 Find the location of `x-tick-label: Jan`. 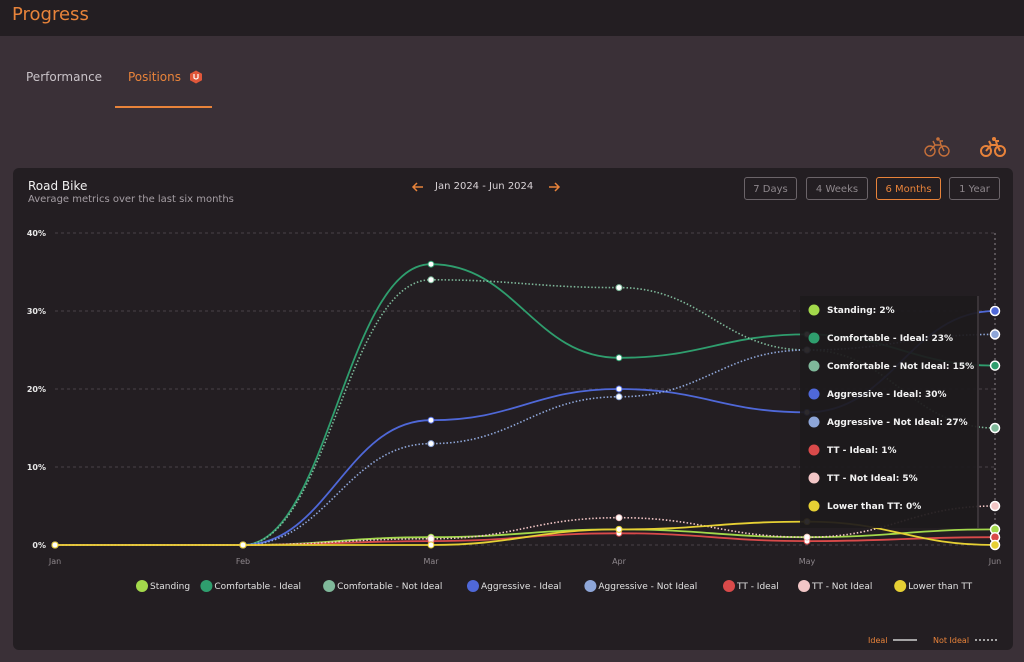

x-tick-label: Jan is located at coordinates (54, 561).